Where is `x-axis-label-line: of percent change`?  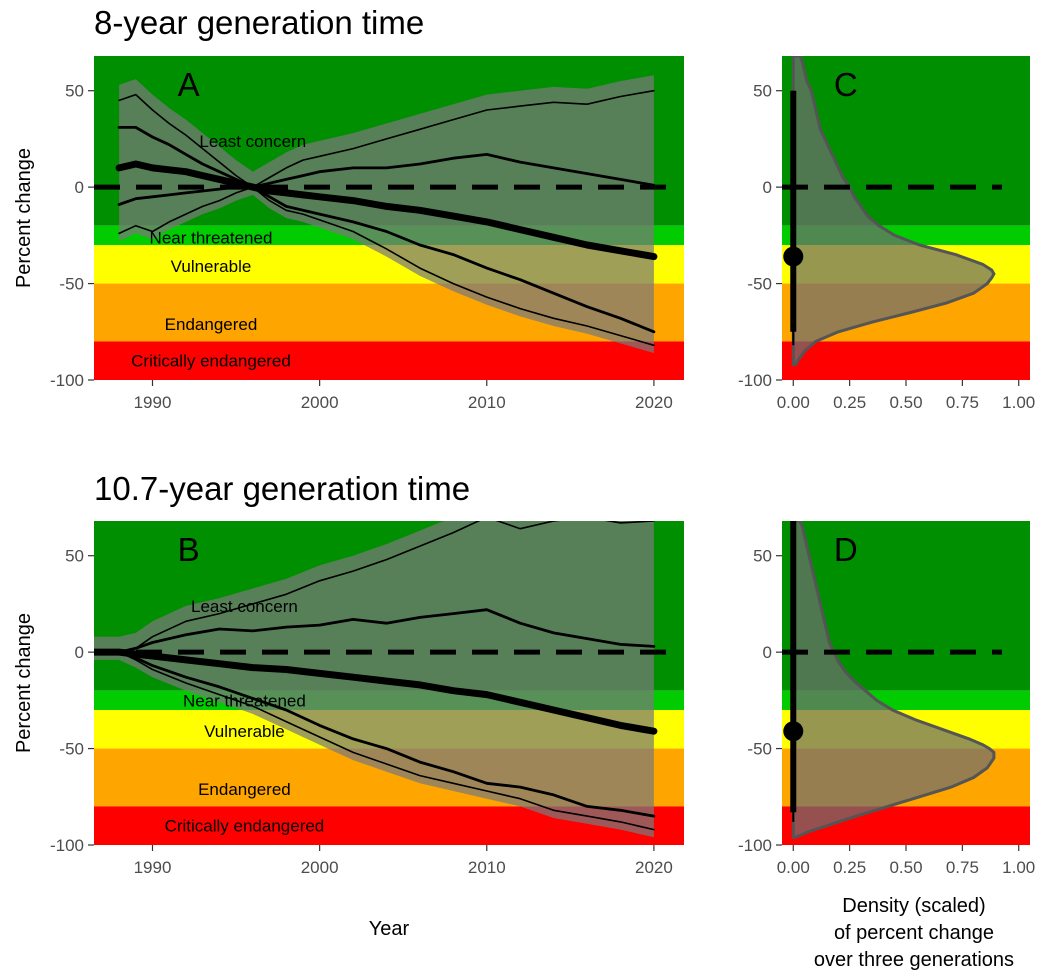 x-axis-label-line: of percent change is located at coordinates (914, 933).